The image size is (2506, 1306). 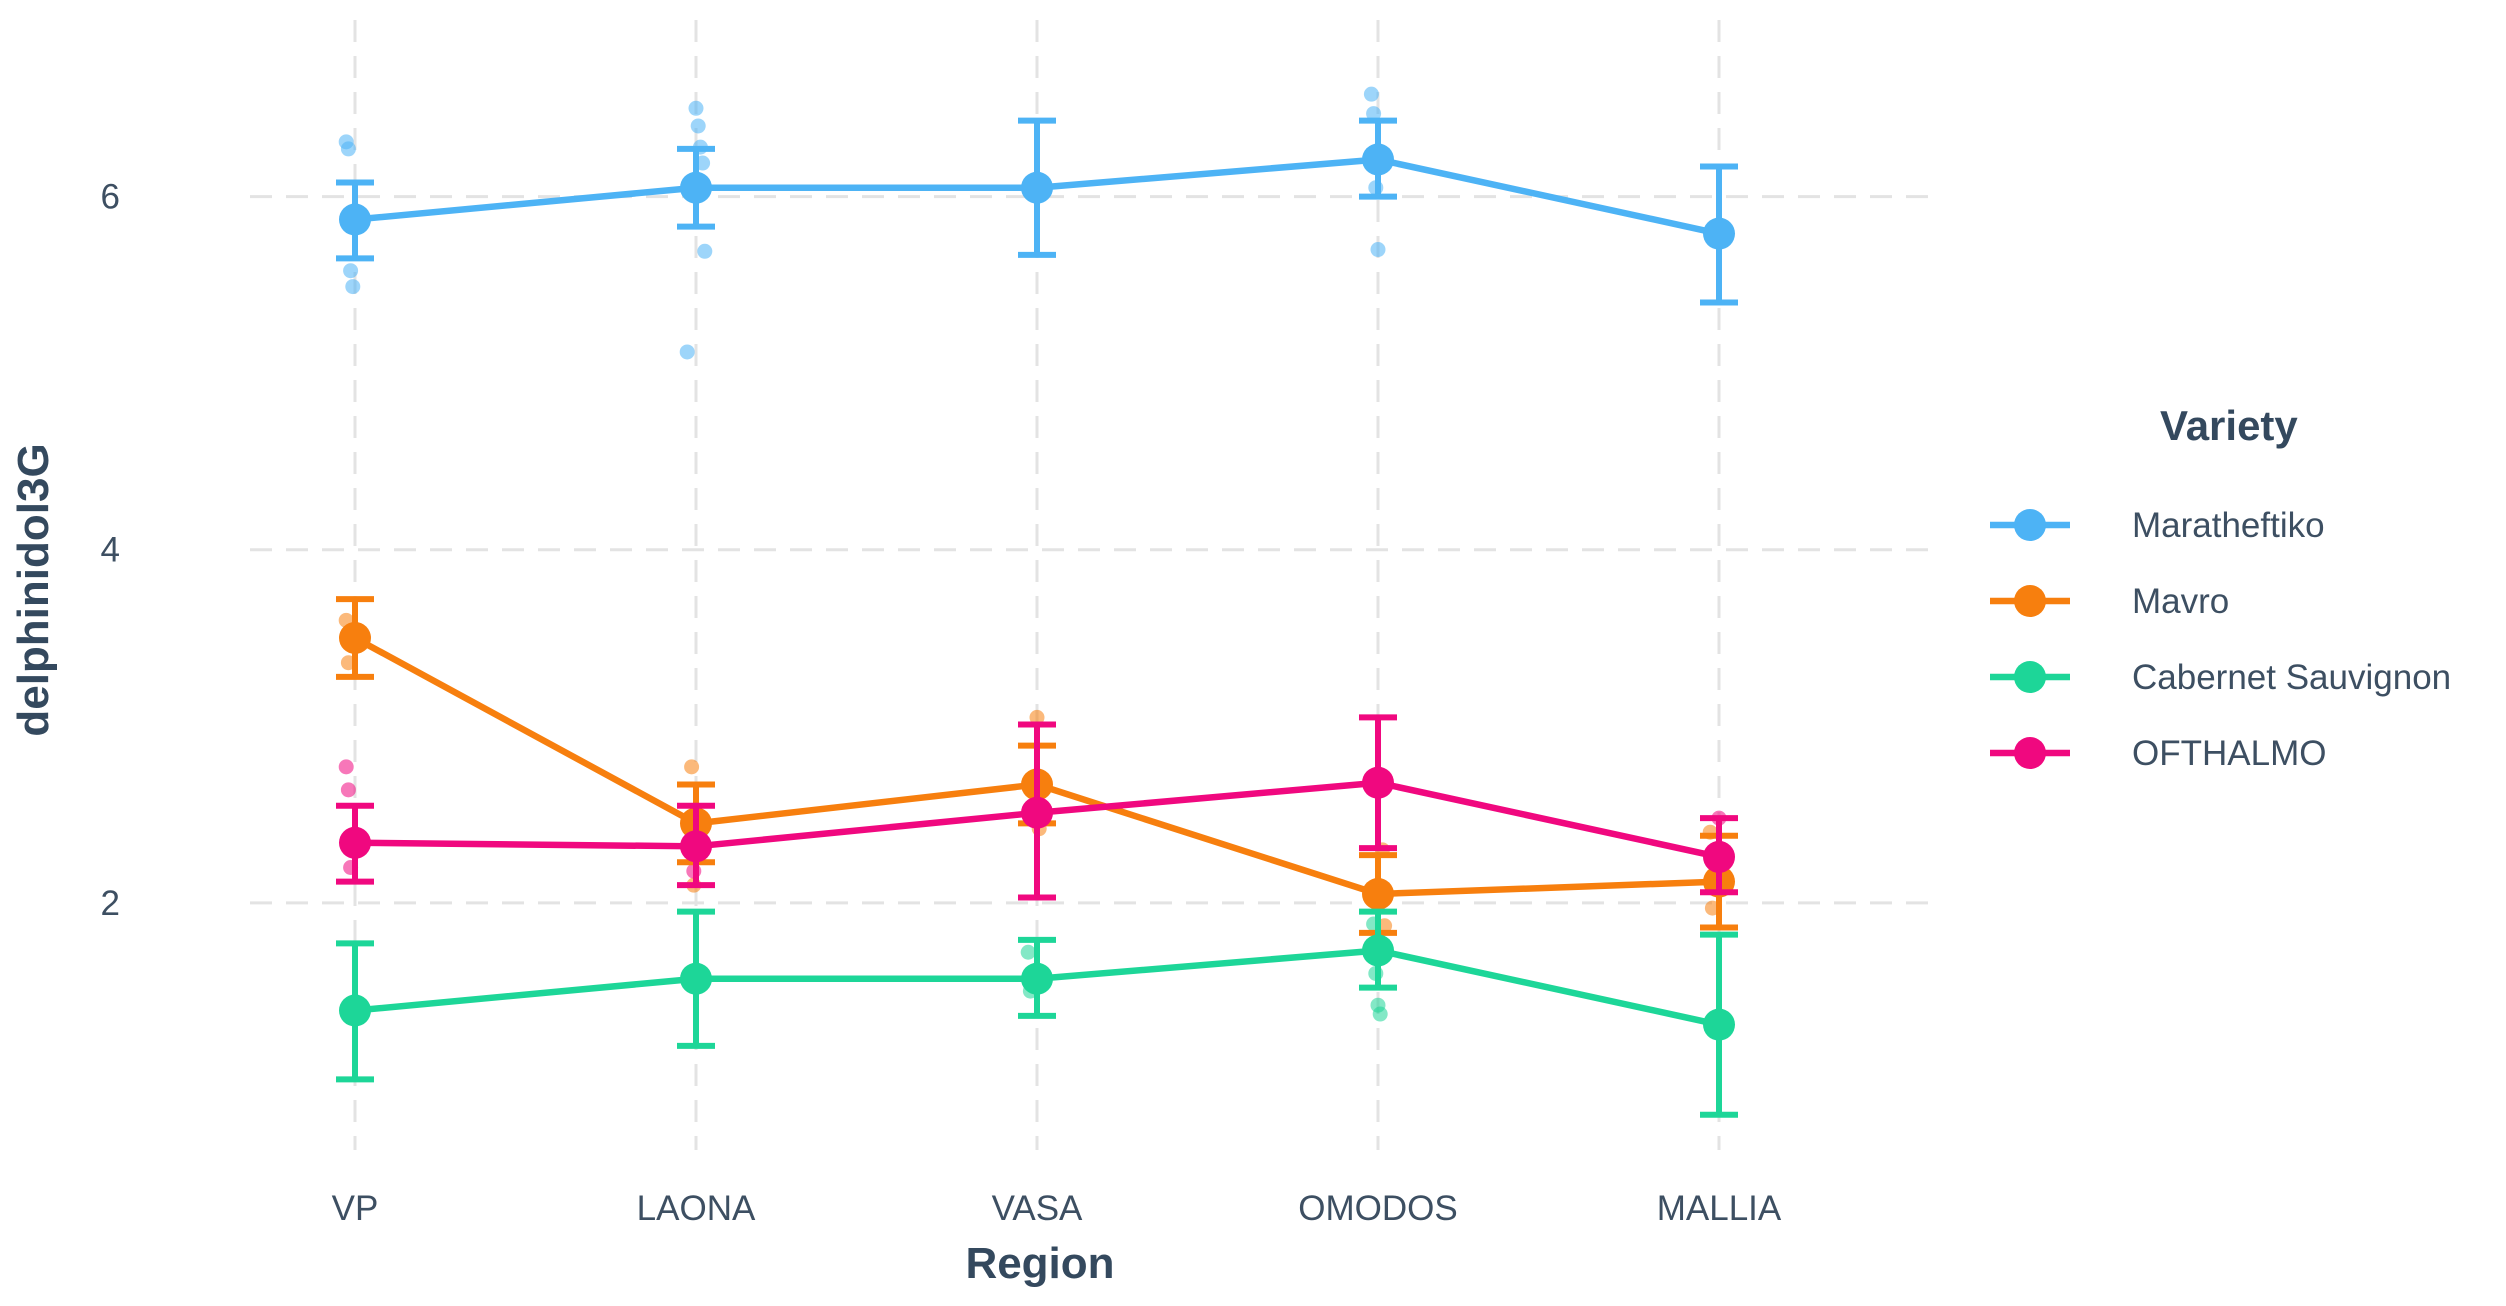 I want to click on y-axis-ticks: 2 4 6, so click(x=110, y=550).